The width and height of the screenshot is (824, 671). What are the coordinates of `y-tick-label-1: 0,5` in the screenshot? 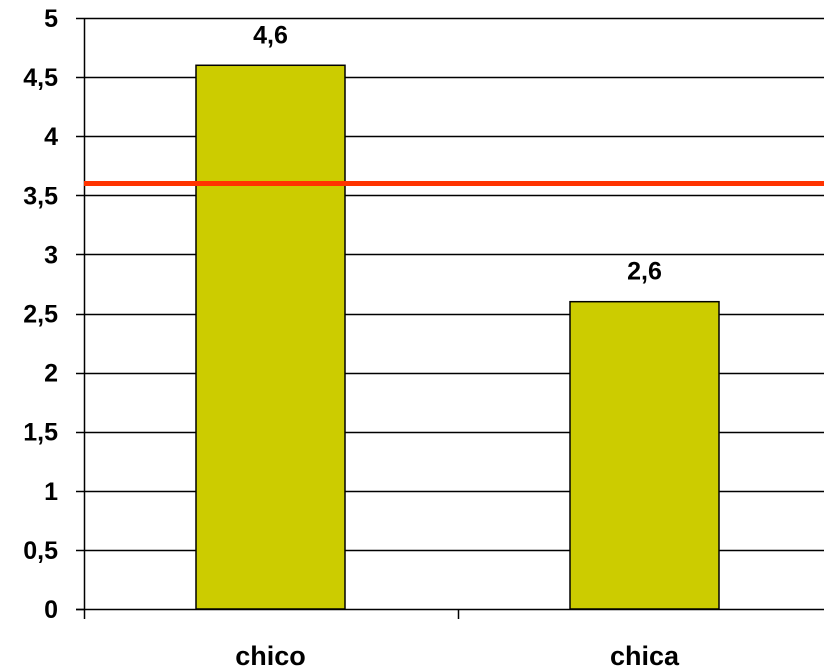 It's located at (40, 551).